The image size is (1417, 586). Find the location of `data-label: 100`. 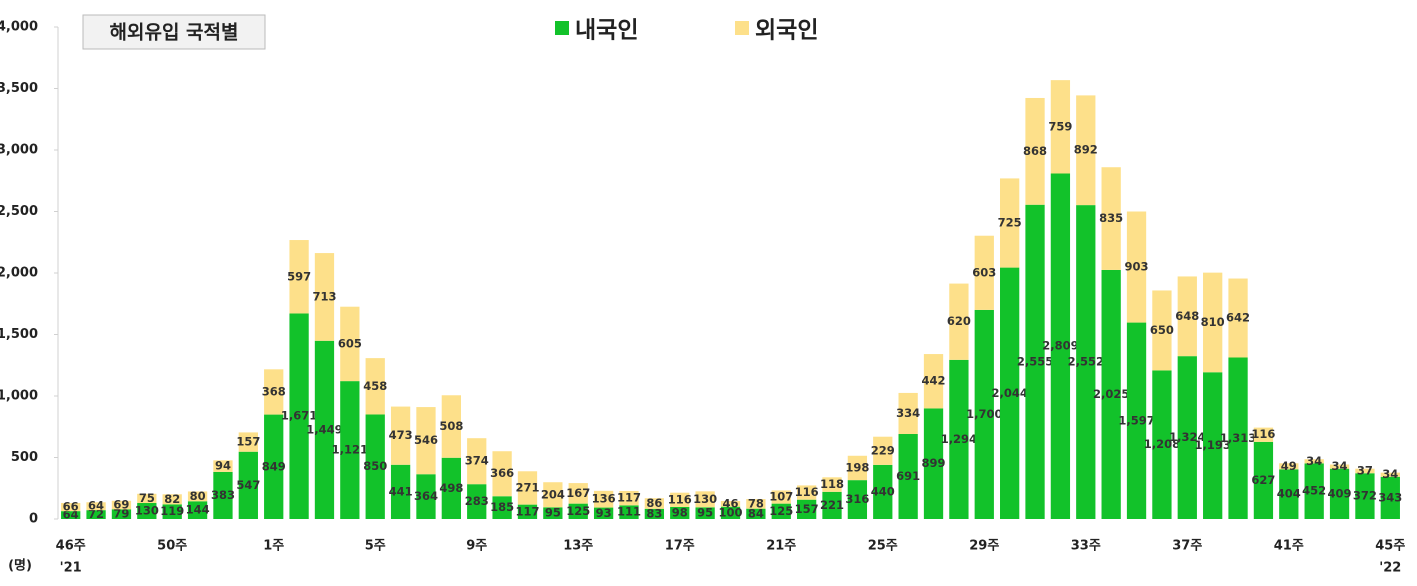

data-label: 100 is located at coordinates (730, 512).